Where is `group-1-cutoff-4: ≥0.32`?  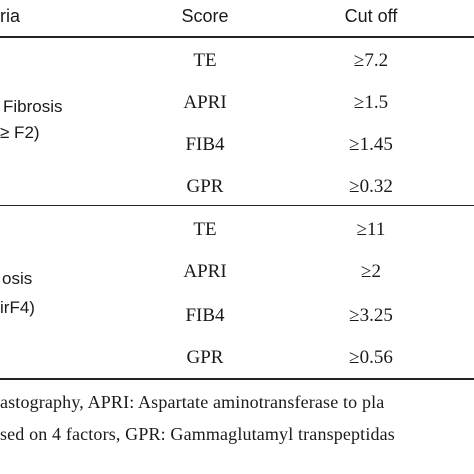
group-1-cutoff-4: ≥0.32 is located at coordinates (371, 186).